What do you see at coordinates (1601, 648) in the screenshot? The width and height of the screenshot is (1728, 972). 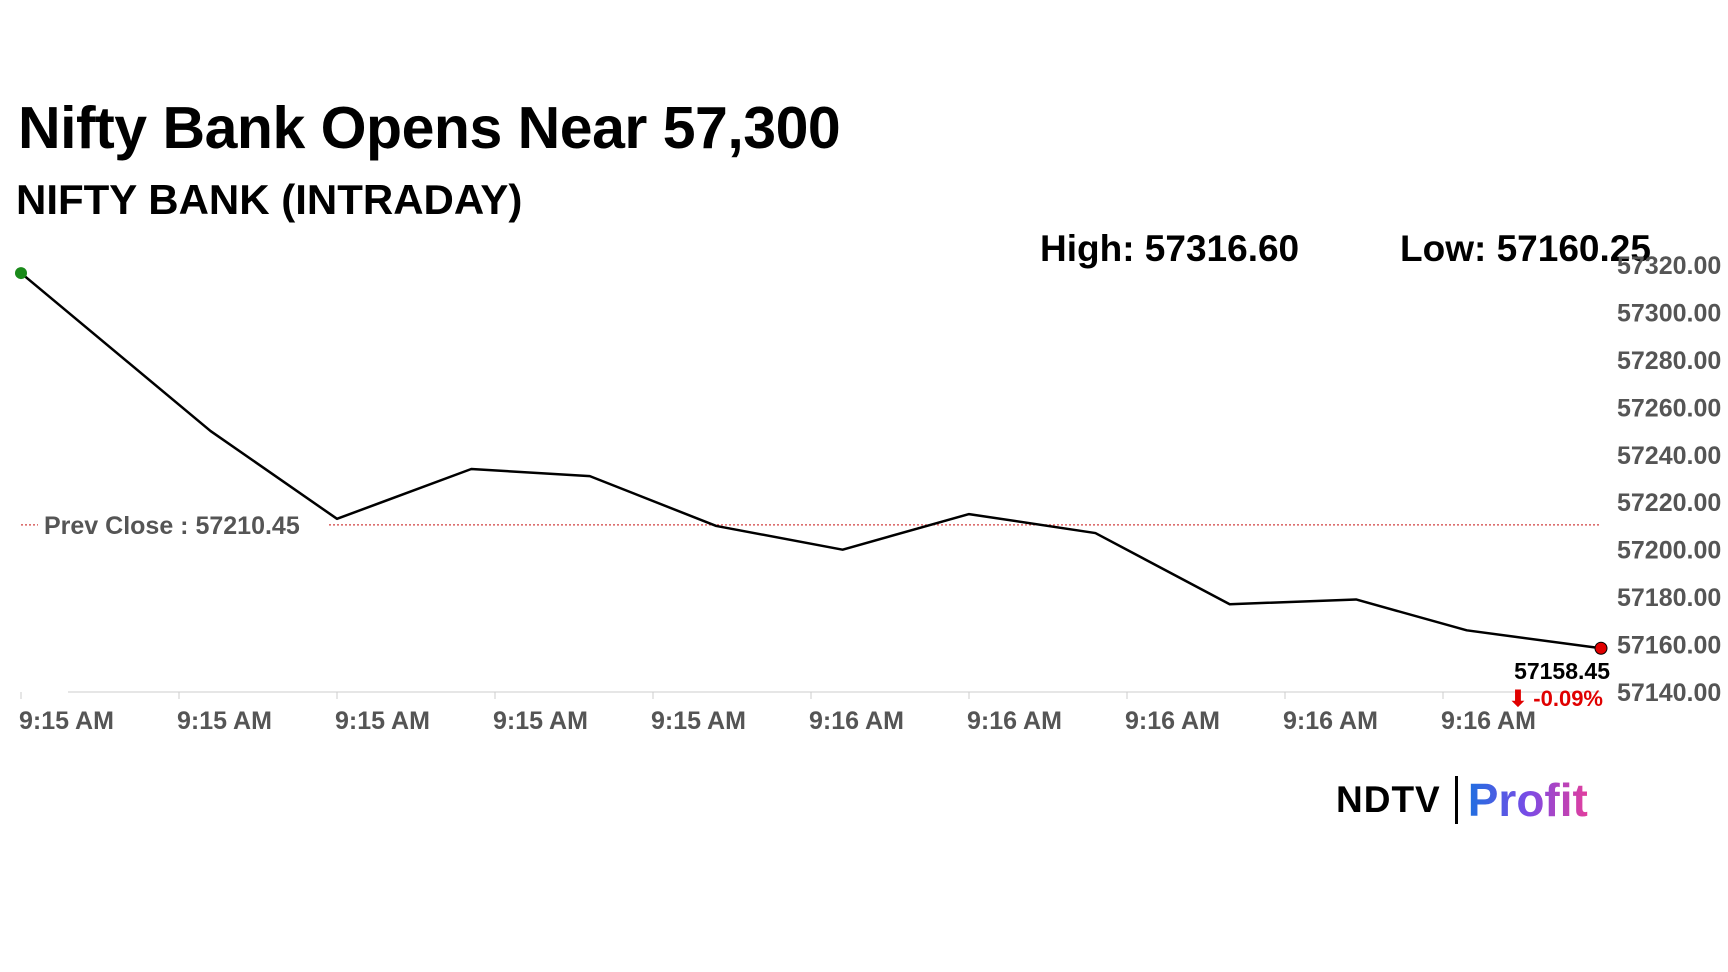 I see `end-point-marker` at bounding box center [1601, 648].